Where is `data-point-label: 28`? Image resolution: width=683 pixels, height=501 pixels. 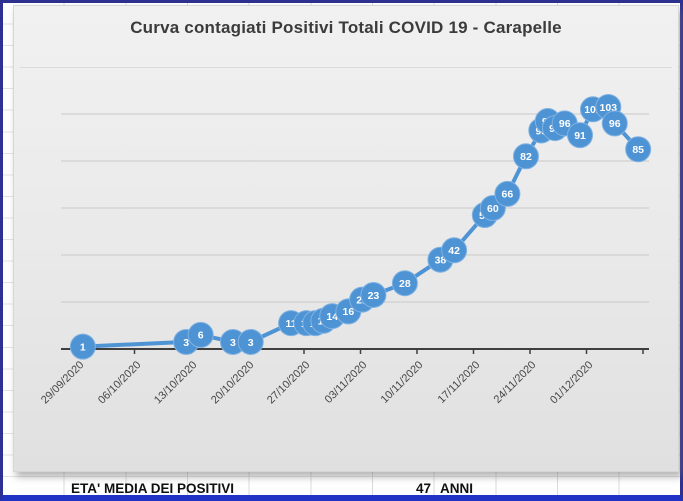
data-point-label: 28 is located at coordinates (405, 284).